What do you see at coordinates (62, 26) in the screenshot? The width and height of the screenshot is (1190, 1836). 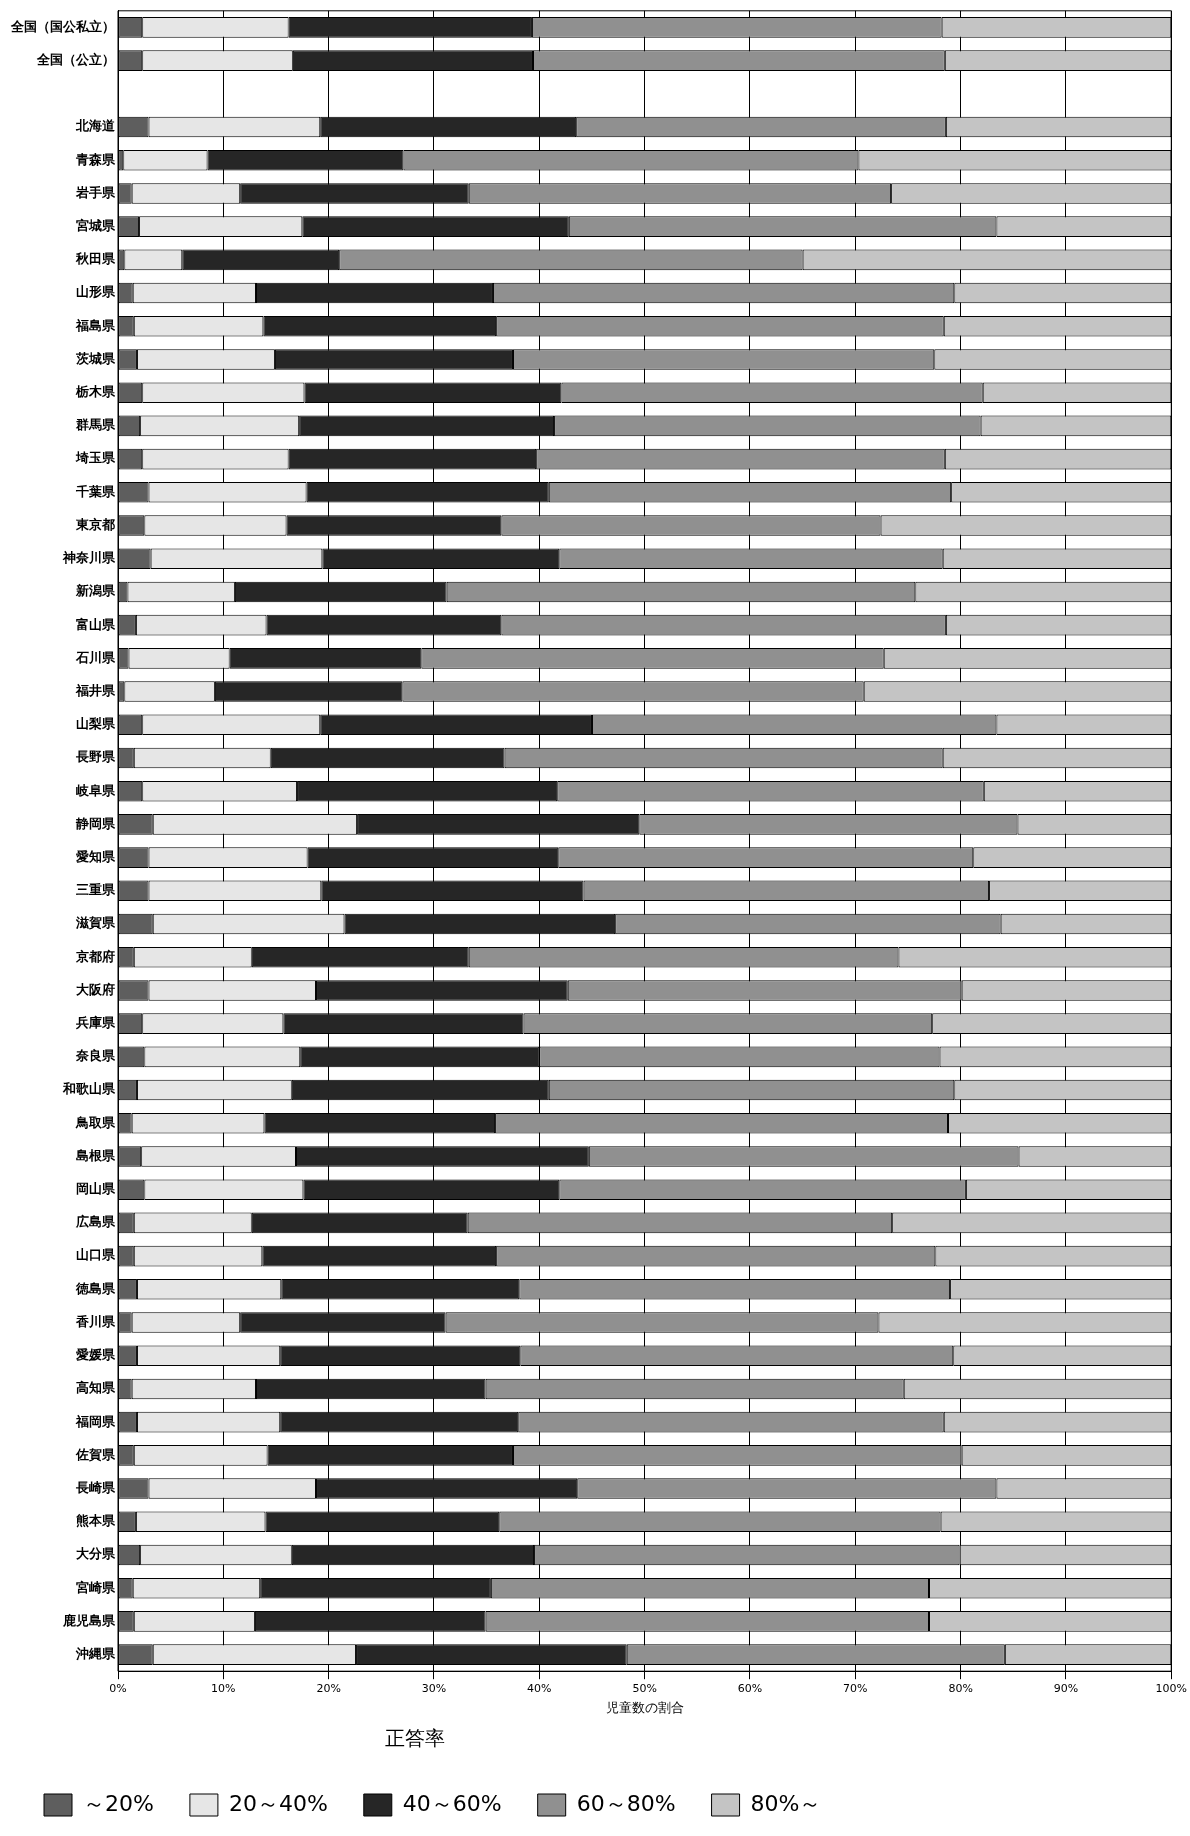 I see `y-tick-label: 全国（国公私立）` at bounding box center [62, 26].